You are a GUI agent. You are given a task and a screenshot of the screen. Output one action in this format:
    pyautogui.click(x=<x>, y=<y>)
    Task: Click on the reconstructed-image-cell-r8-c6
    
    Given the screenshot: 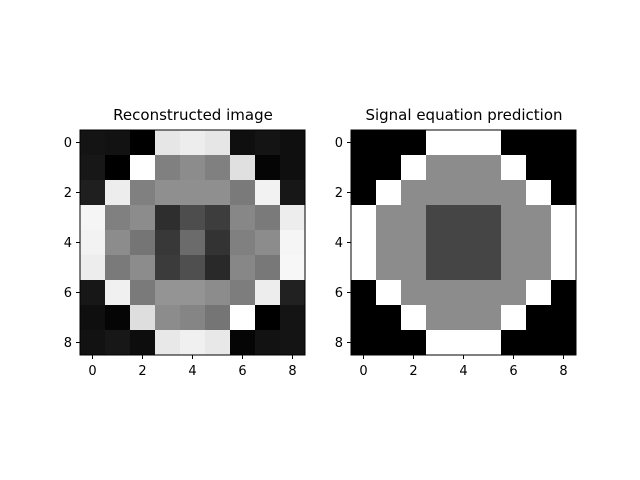 What is the action you would take?
    pyautogui.click(x=243, y=343)
    